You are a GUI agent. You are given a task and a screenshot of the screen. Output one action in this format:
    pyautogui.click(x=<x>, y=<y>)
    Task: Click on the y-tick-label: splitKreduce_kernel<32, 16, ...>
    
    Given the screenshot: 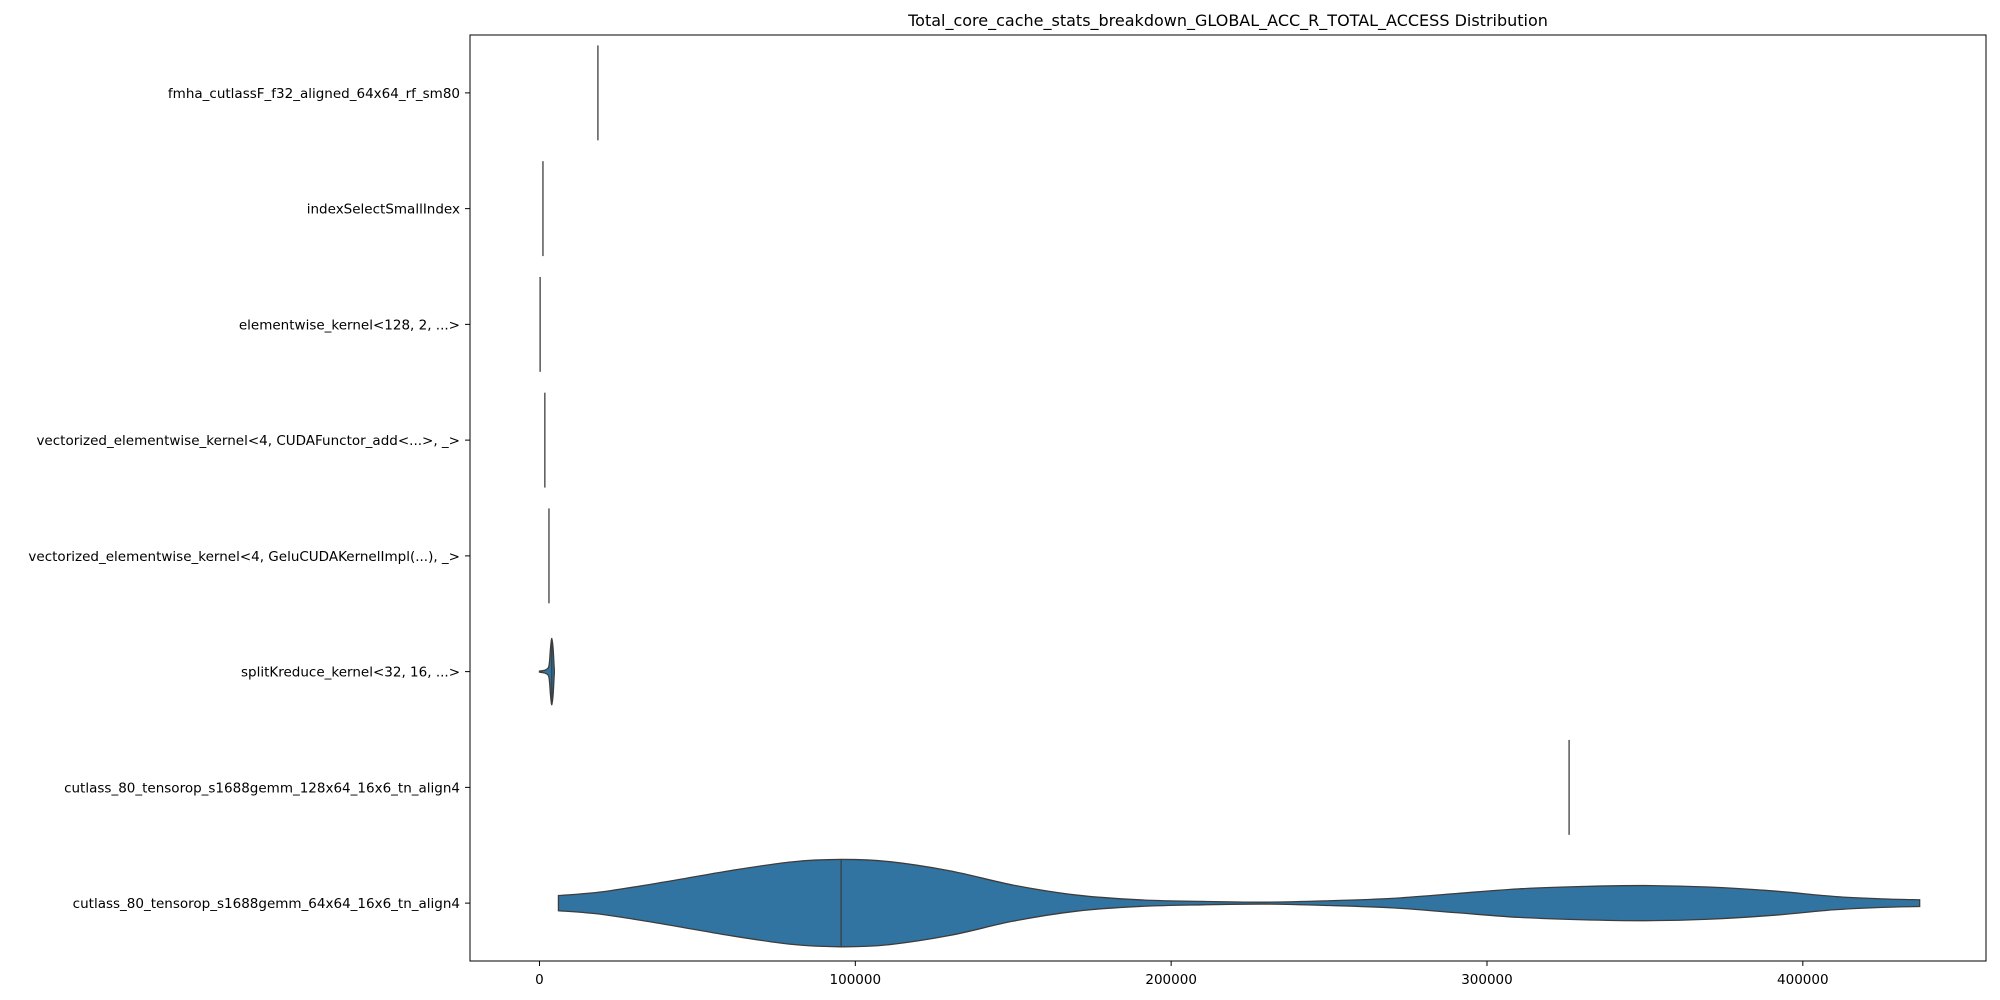 What is the action you would take?
    pyautogui.click(x=350, y=673)
    